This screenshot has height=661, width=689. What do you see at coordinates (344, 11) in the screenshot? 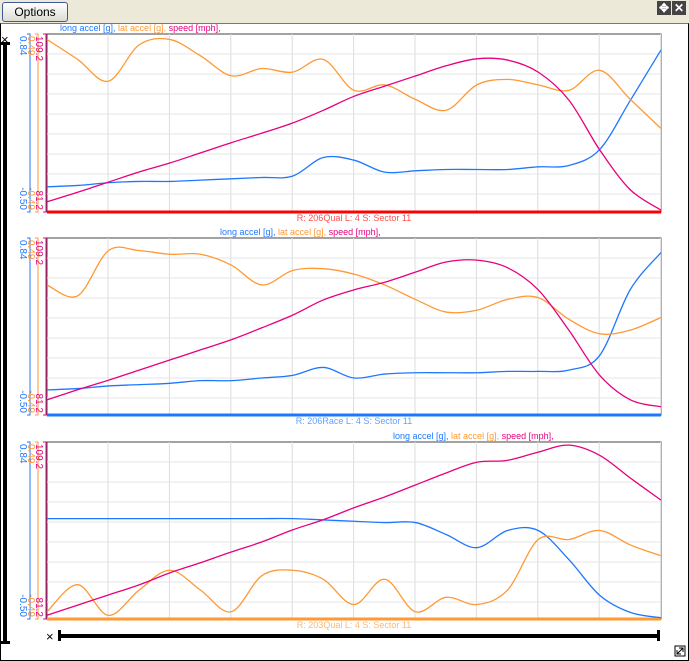
I see `toolbar: Options ✥ ✕` at bounding box center [344, 11].